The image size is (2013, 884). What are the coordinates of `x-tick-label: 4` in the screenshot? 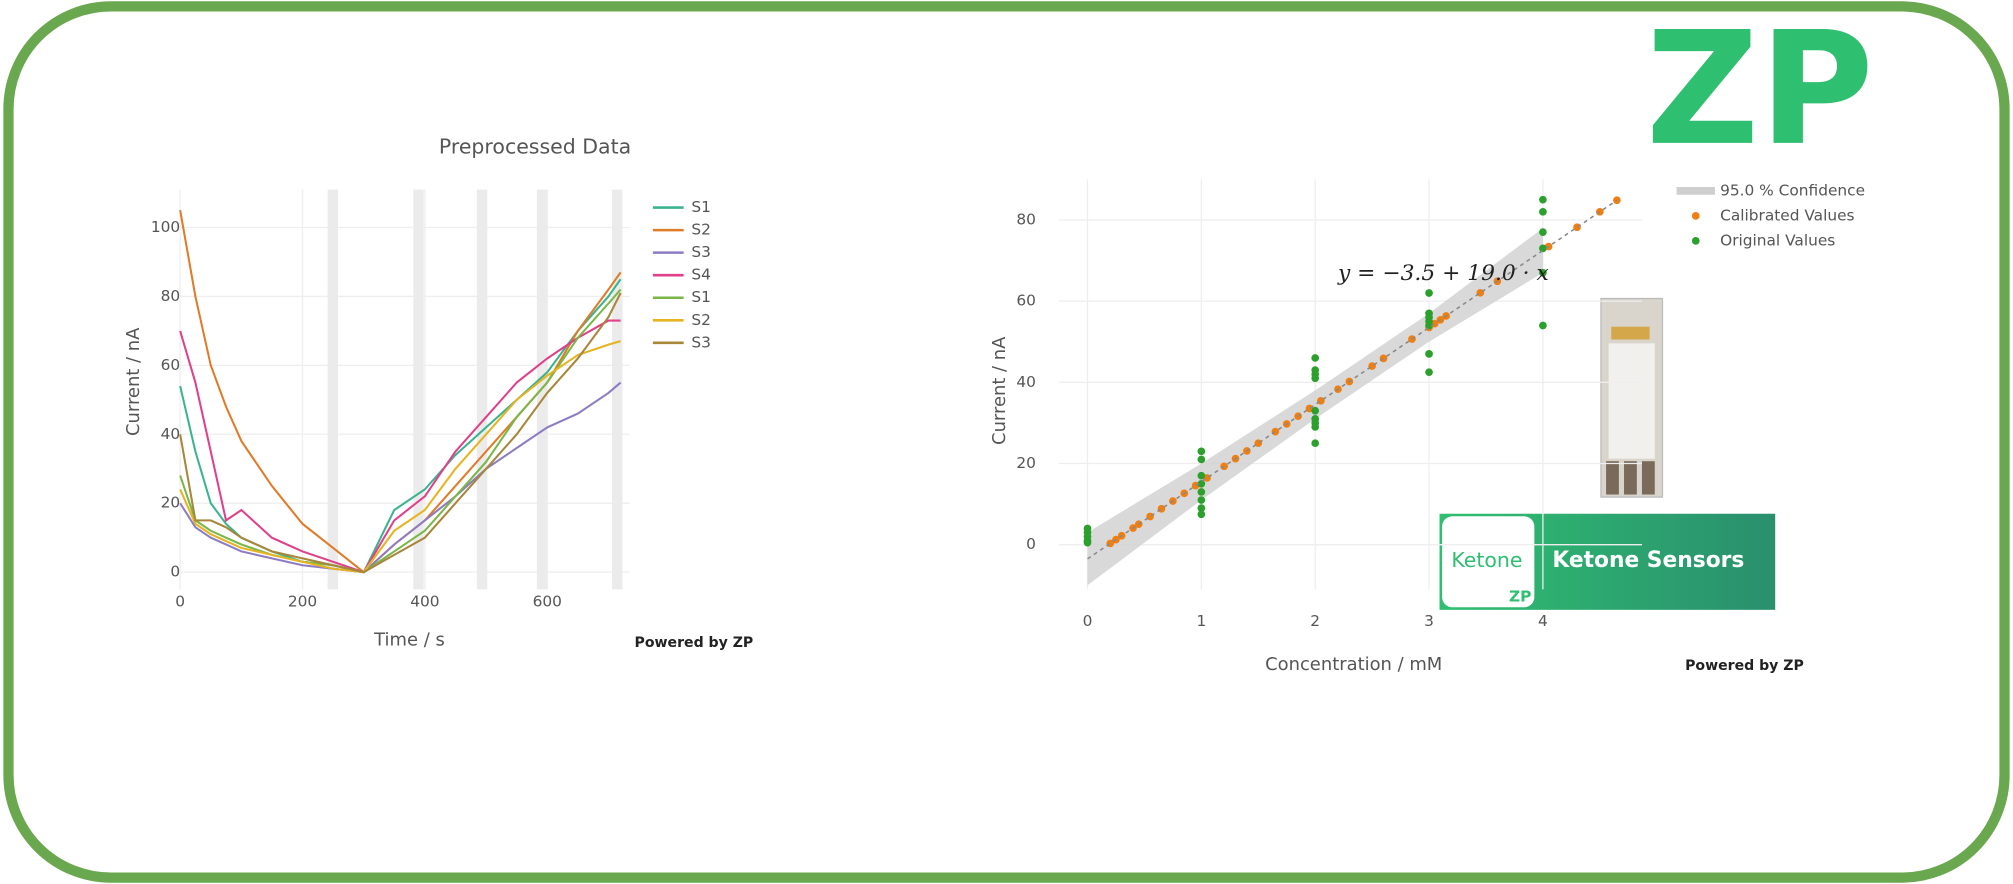 It's located at (1543, 621).